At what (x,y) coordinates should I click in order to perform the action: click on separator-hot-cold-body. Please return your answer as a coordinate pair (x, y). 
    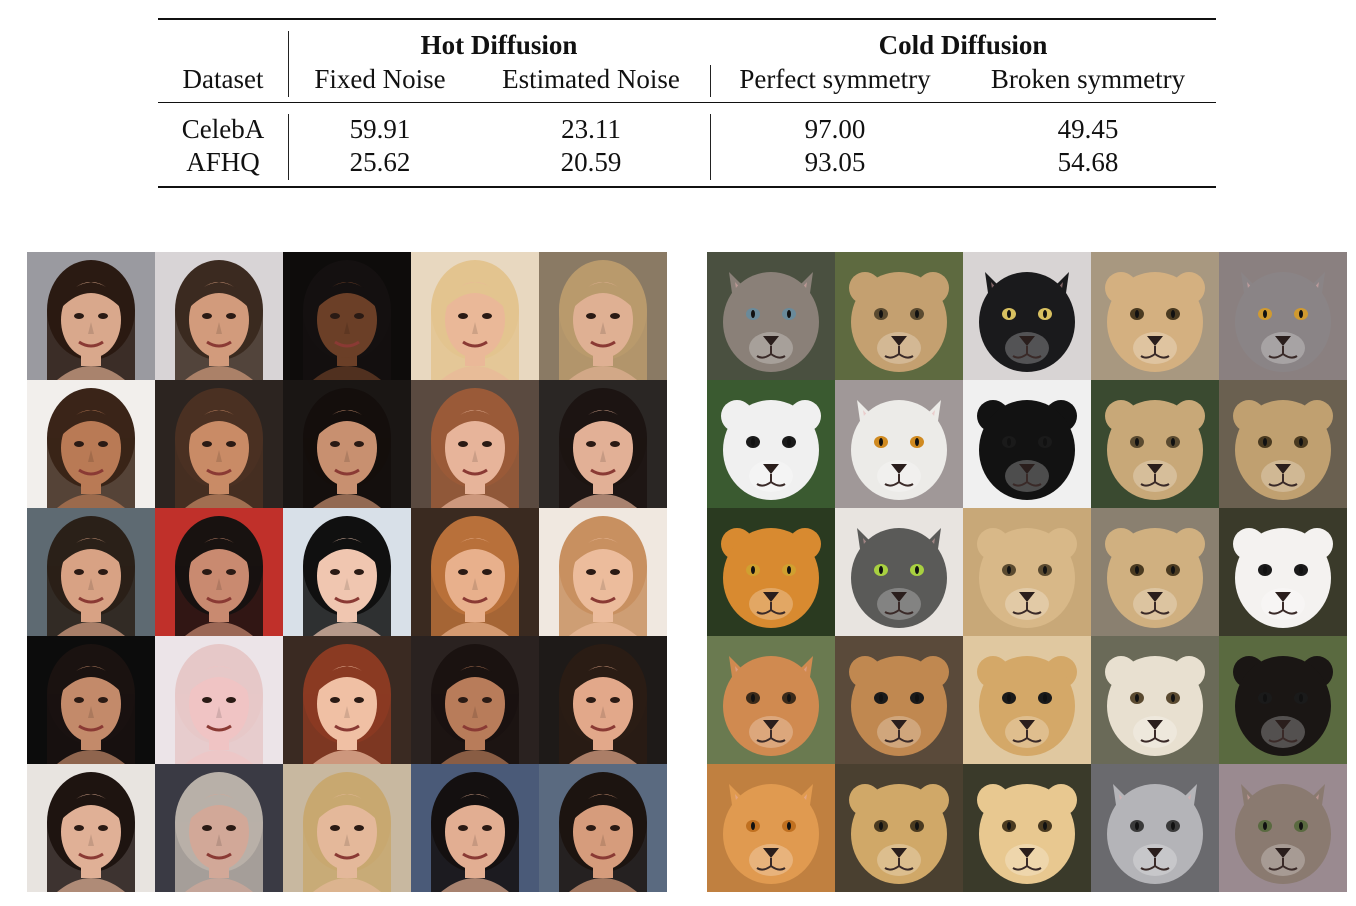
    Looking at the image, I should click on (710, 147).